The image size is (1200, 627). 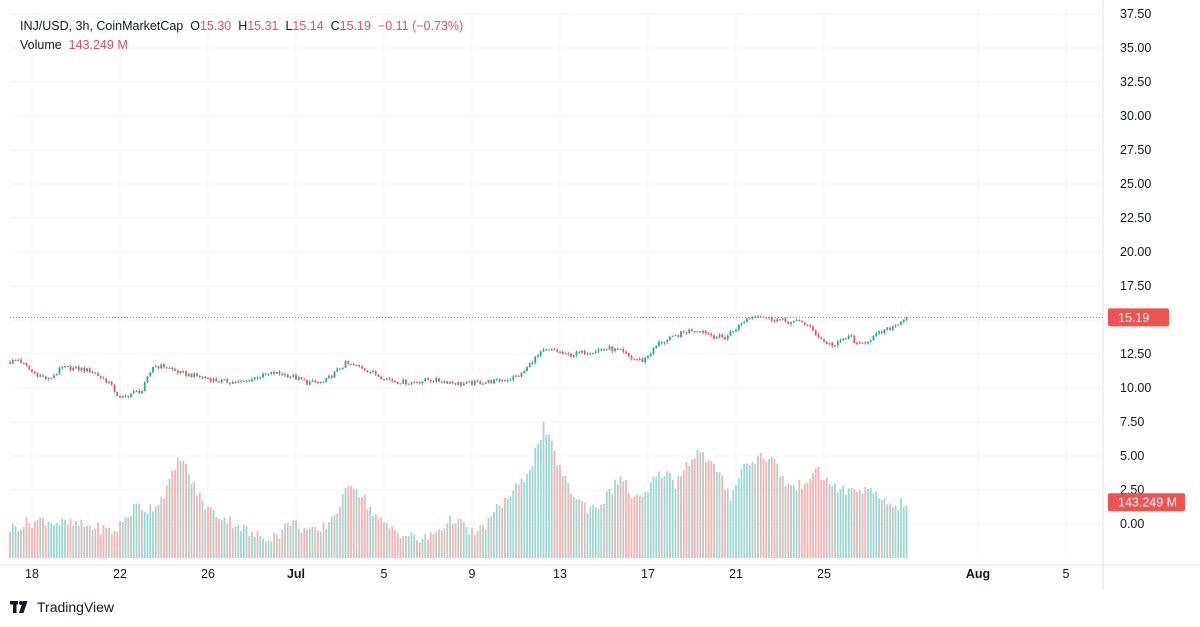 What do you see at coordinates (736, 574) in the screenshot?
I see `time-tick-label: 21` at bounding box center [736, 574].